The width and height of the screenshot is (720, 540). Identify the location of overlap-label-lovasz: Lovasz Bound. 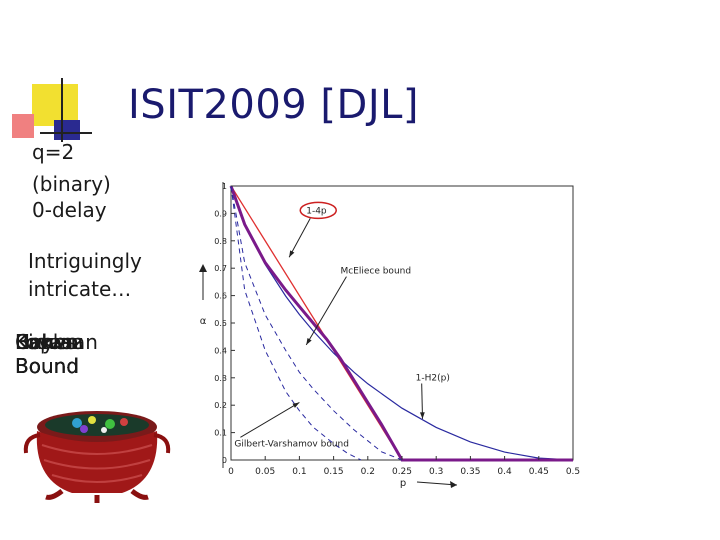
(49, 354).